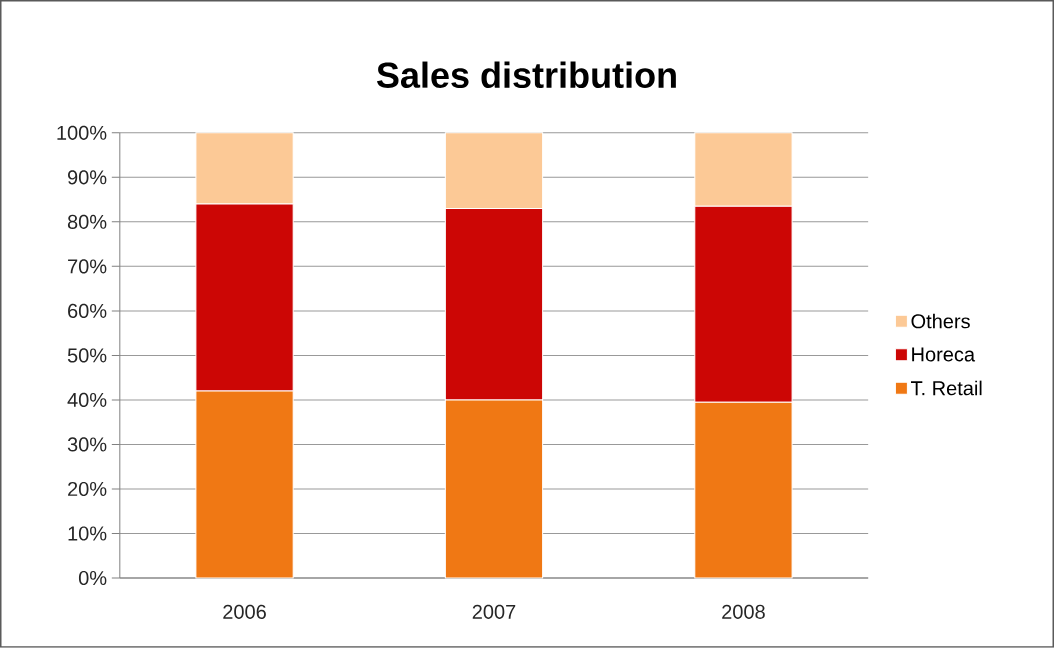 Image resolution: width=1054 pixels, height=648 pixels. What do you see at coordinates (87, 444) in the screenshot?
I see `y-tick-label: 30%` at bounding box center [87, 444].